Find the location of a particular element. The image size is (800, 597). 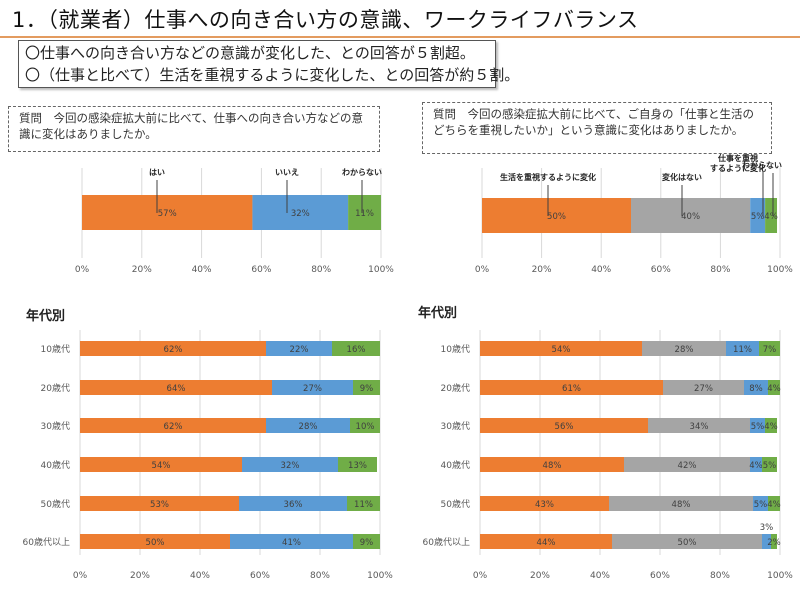

data-label: 40% is located at coordinates (690, 217).